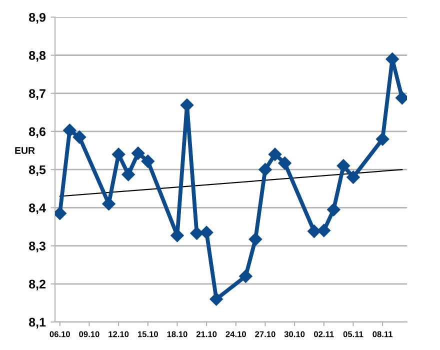  Describe the element at coordinates (37, 132) in the screenshot. I see `y-tick-label: 8,6` at that location.